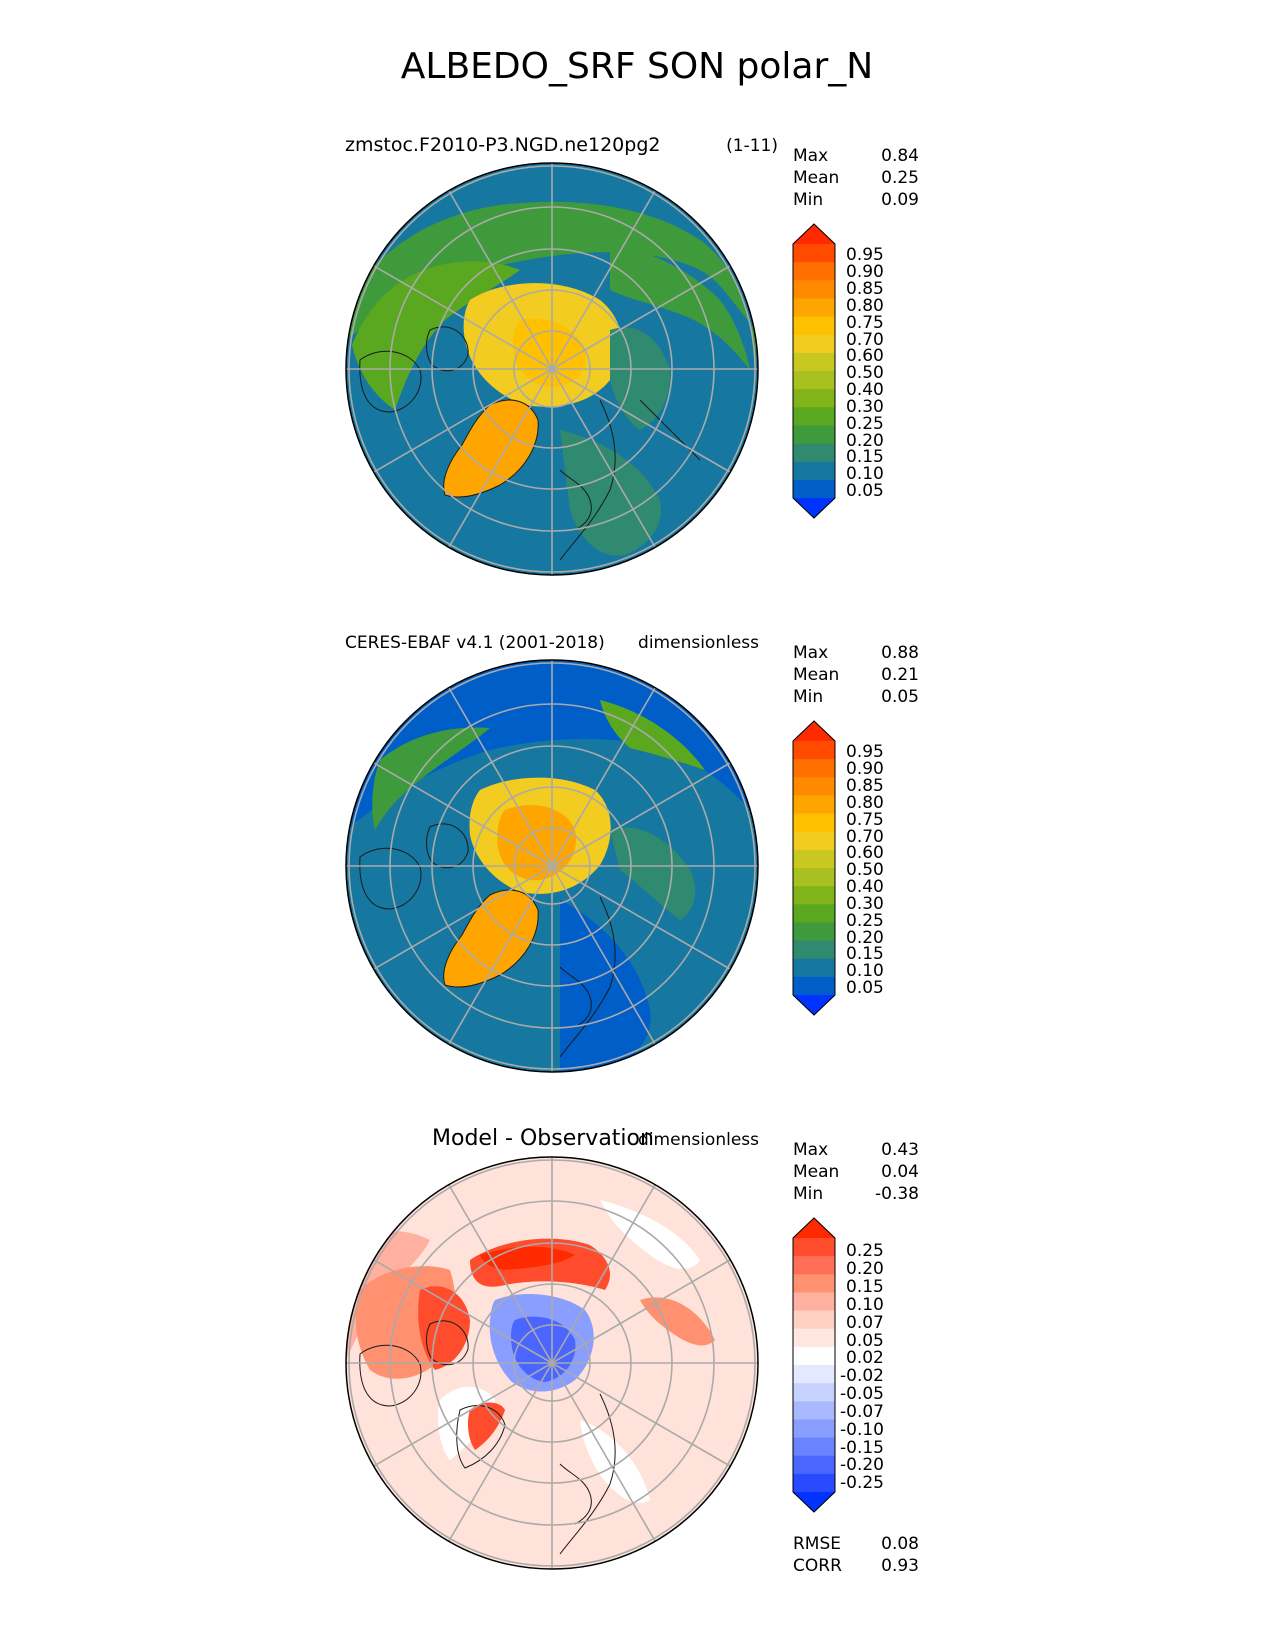 The image size is (1275, 1650). Describe the element at coordinates (530, 443) in the screenshot. I see `coastlines` at that location.